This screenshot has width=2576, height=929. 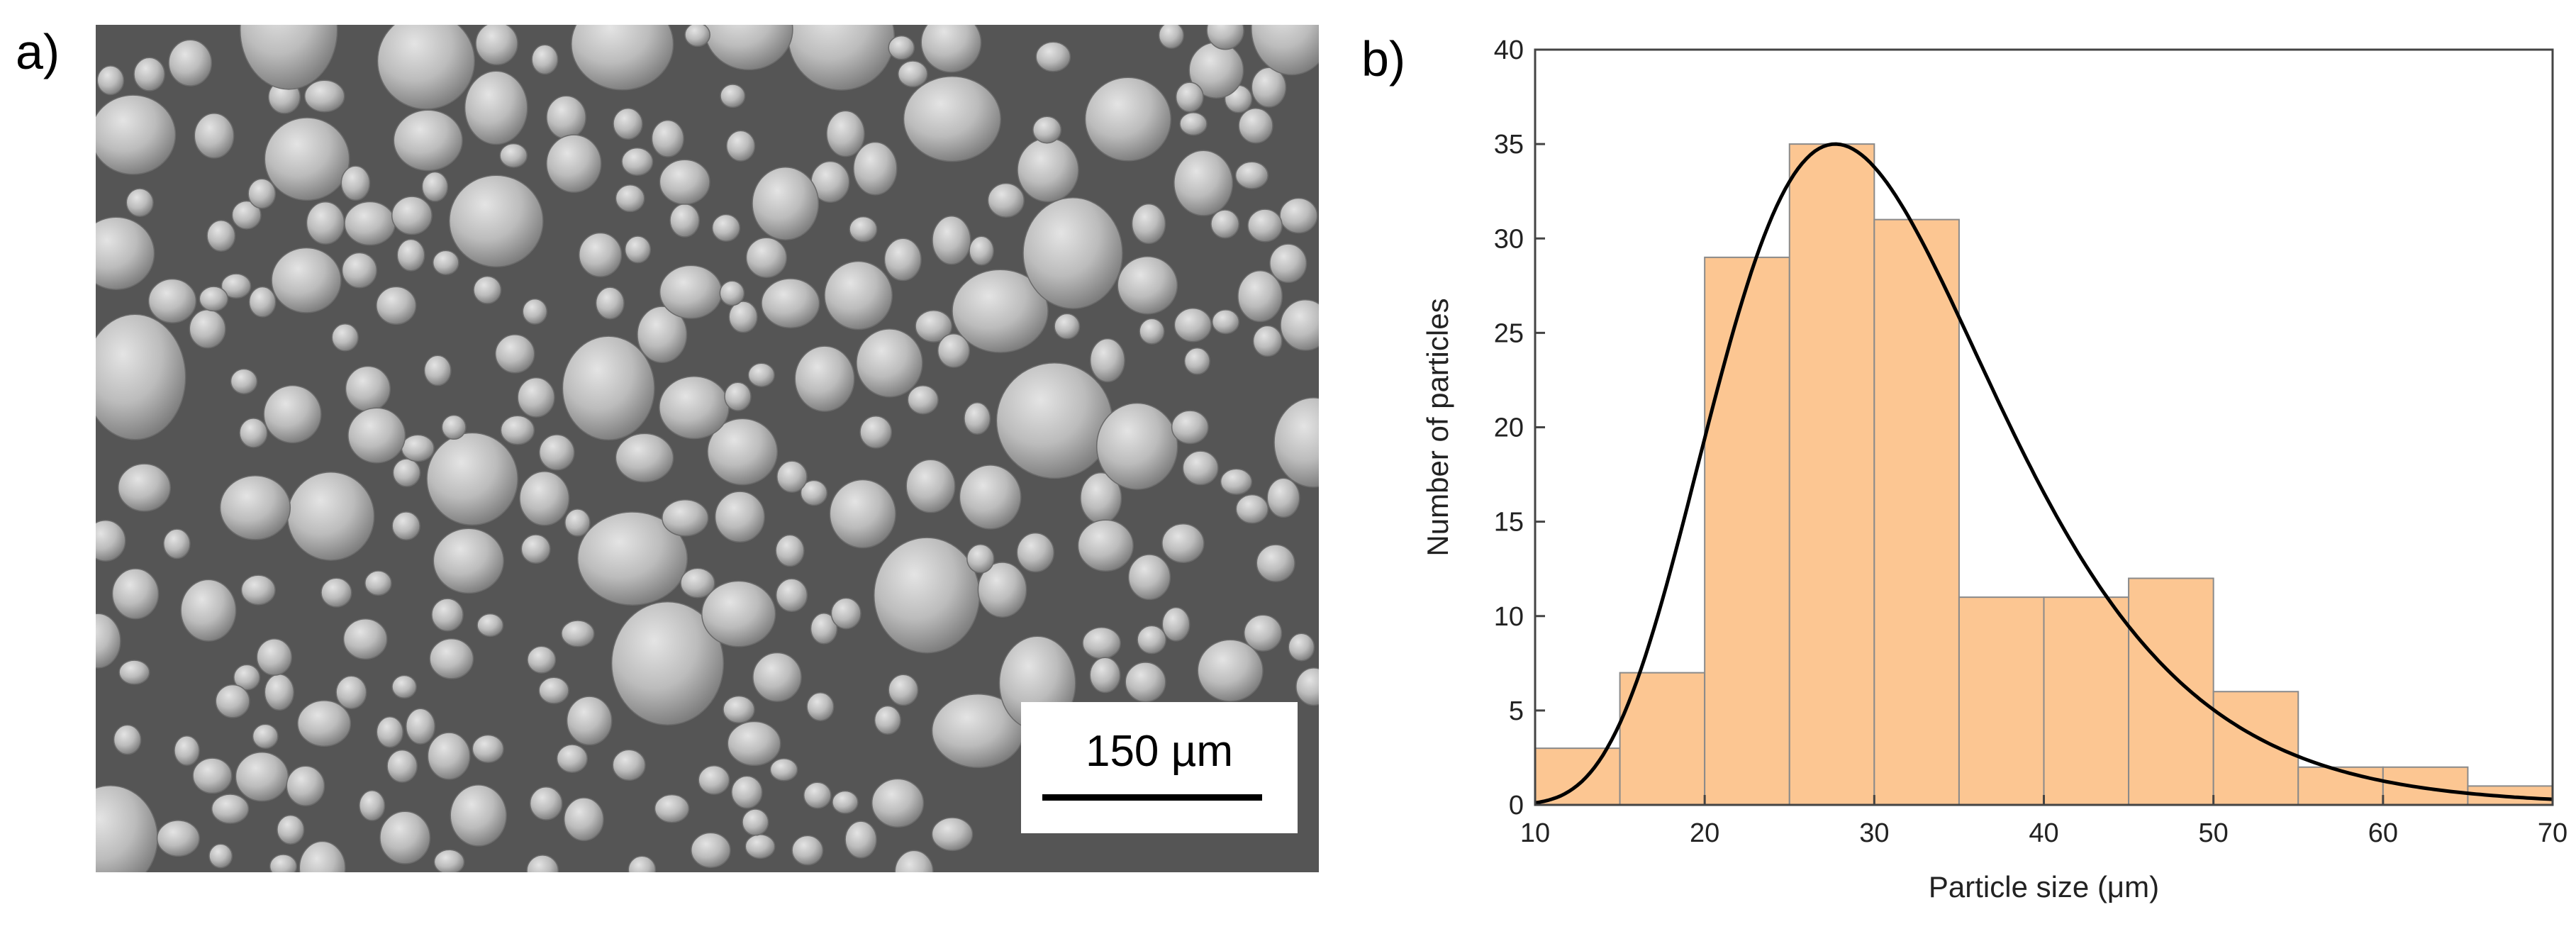 I want to click on x-tick-label: 20, so click(x=1705, y=833).